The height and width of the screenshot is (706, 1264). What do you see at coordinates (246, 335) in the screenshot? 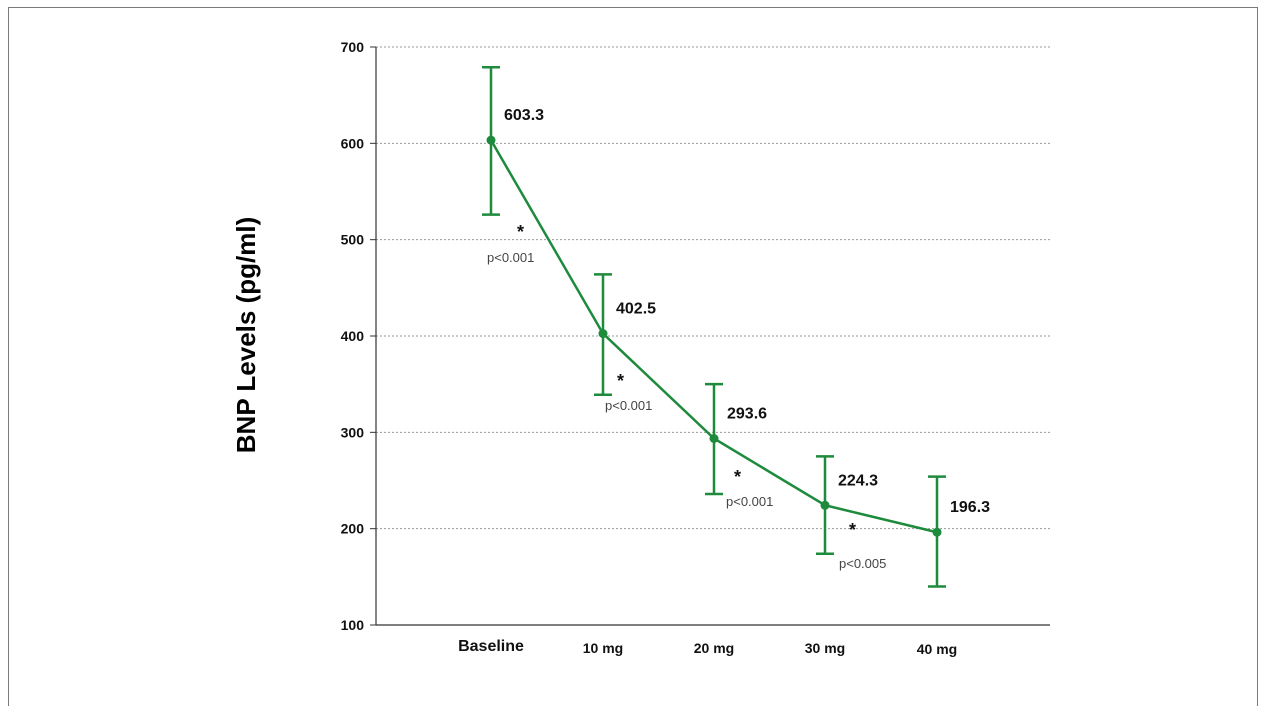
I see `y-axis-label: BNP Levels (pg/ml)` at bounding box center [246, 335].